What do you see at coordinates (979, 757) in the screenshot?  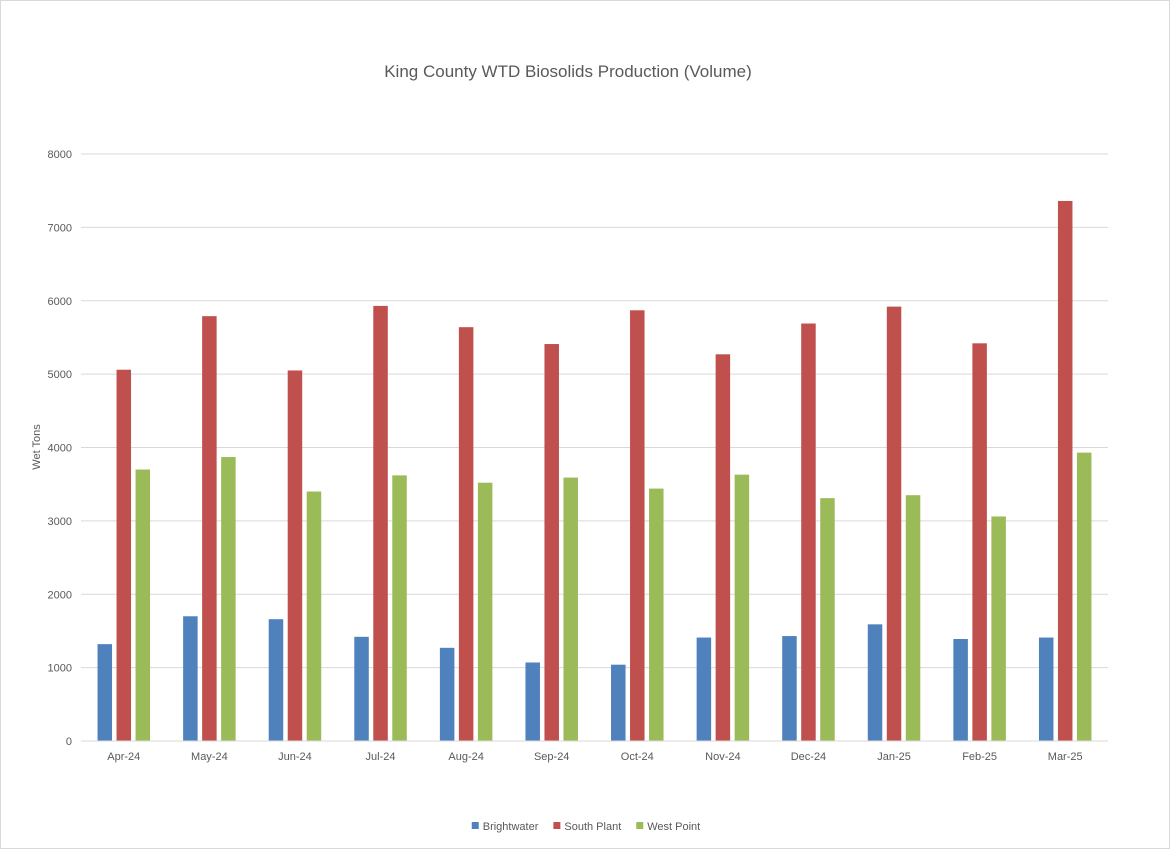 I see `x-tick-label: Feb-25` at bounding box center [979, 757].